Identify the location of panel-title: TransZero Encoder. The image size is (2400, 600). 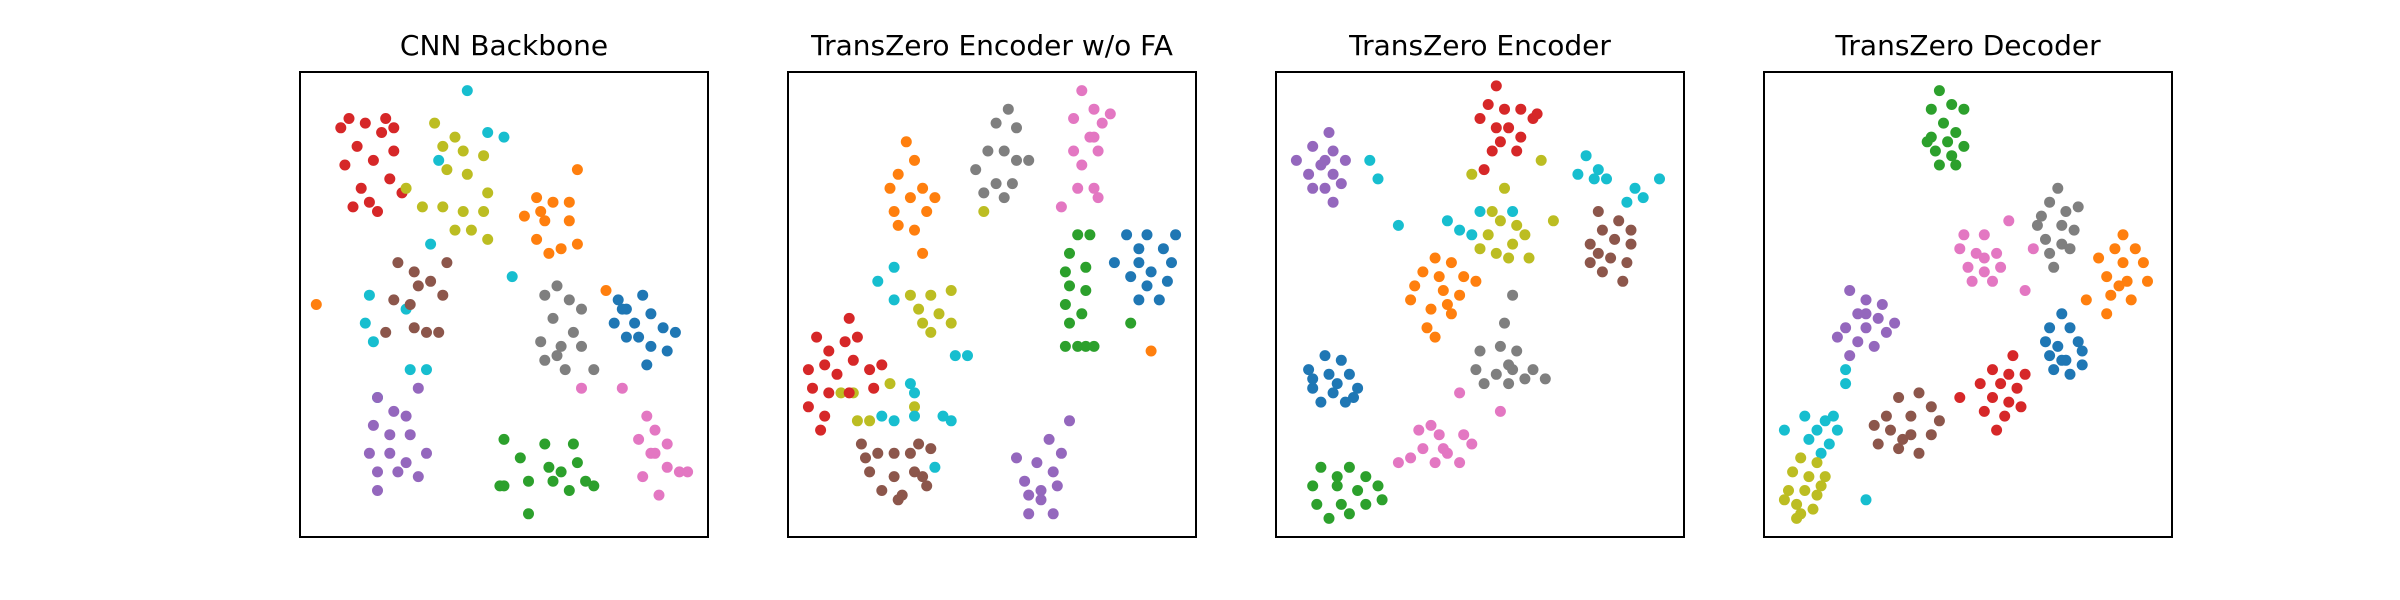
(1479, 45).